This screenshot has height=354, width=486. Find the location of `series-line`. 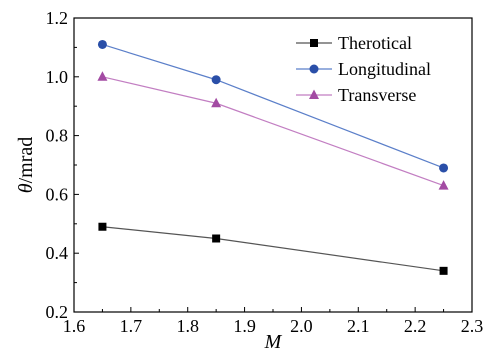

series-line is located at coordinates (273, 249).